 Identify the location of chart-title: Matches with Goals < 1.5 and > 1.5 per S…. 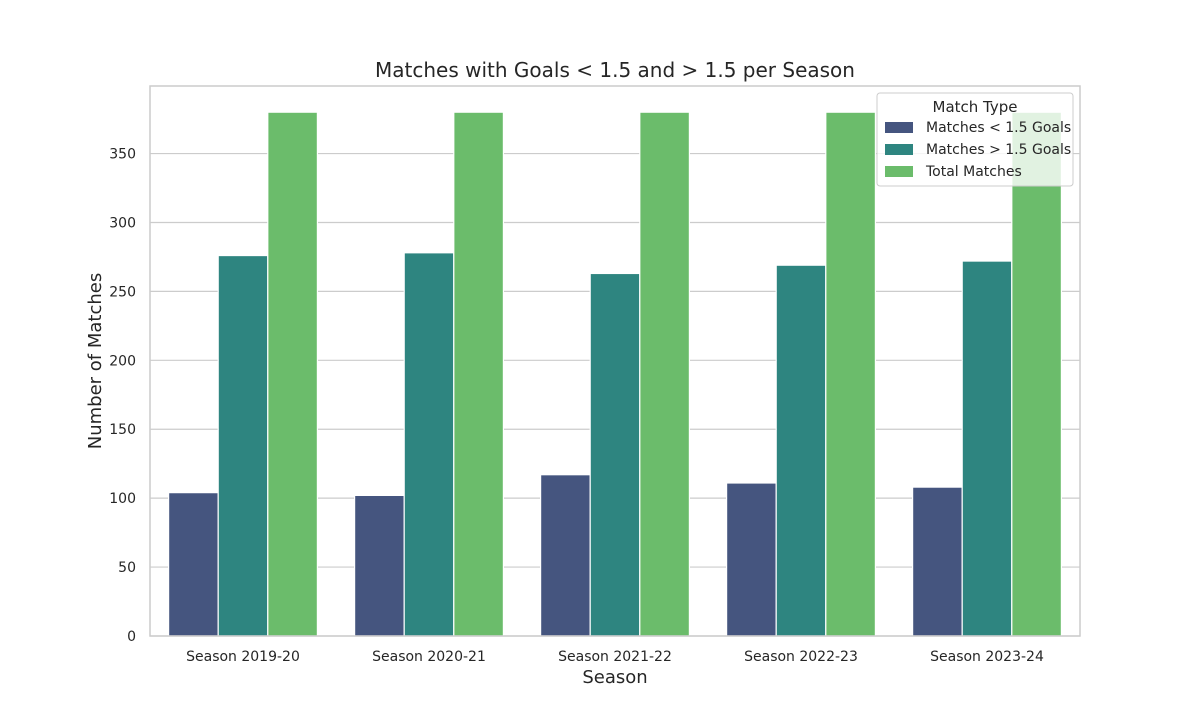
(615, 70).